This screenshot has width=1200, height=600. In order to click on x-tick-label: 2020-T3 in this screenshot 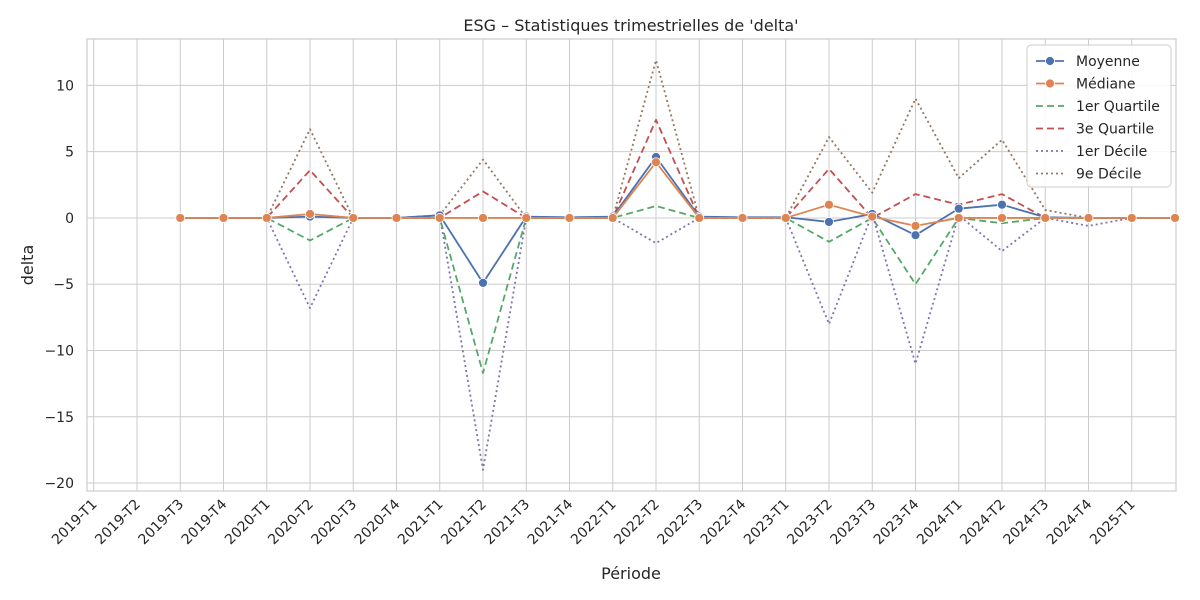, I will do `click(335, 523)`.